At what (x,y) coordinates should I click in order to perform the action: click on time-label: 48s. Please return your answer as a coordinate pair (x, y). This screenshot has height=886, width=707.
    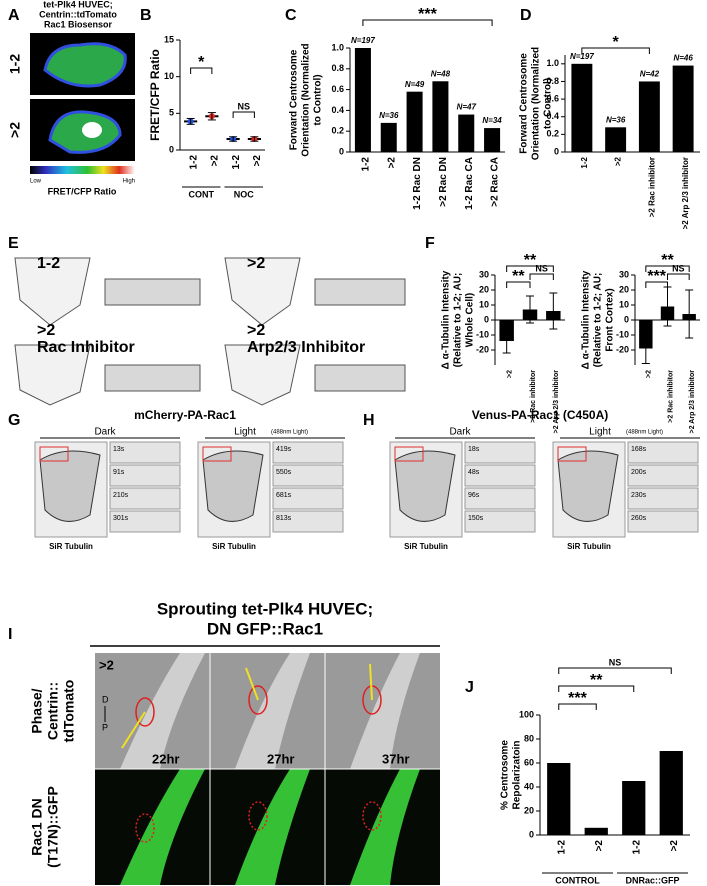
    Looking at the image, I should click on (474, 472).